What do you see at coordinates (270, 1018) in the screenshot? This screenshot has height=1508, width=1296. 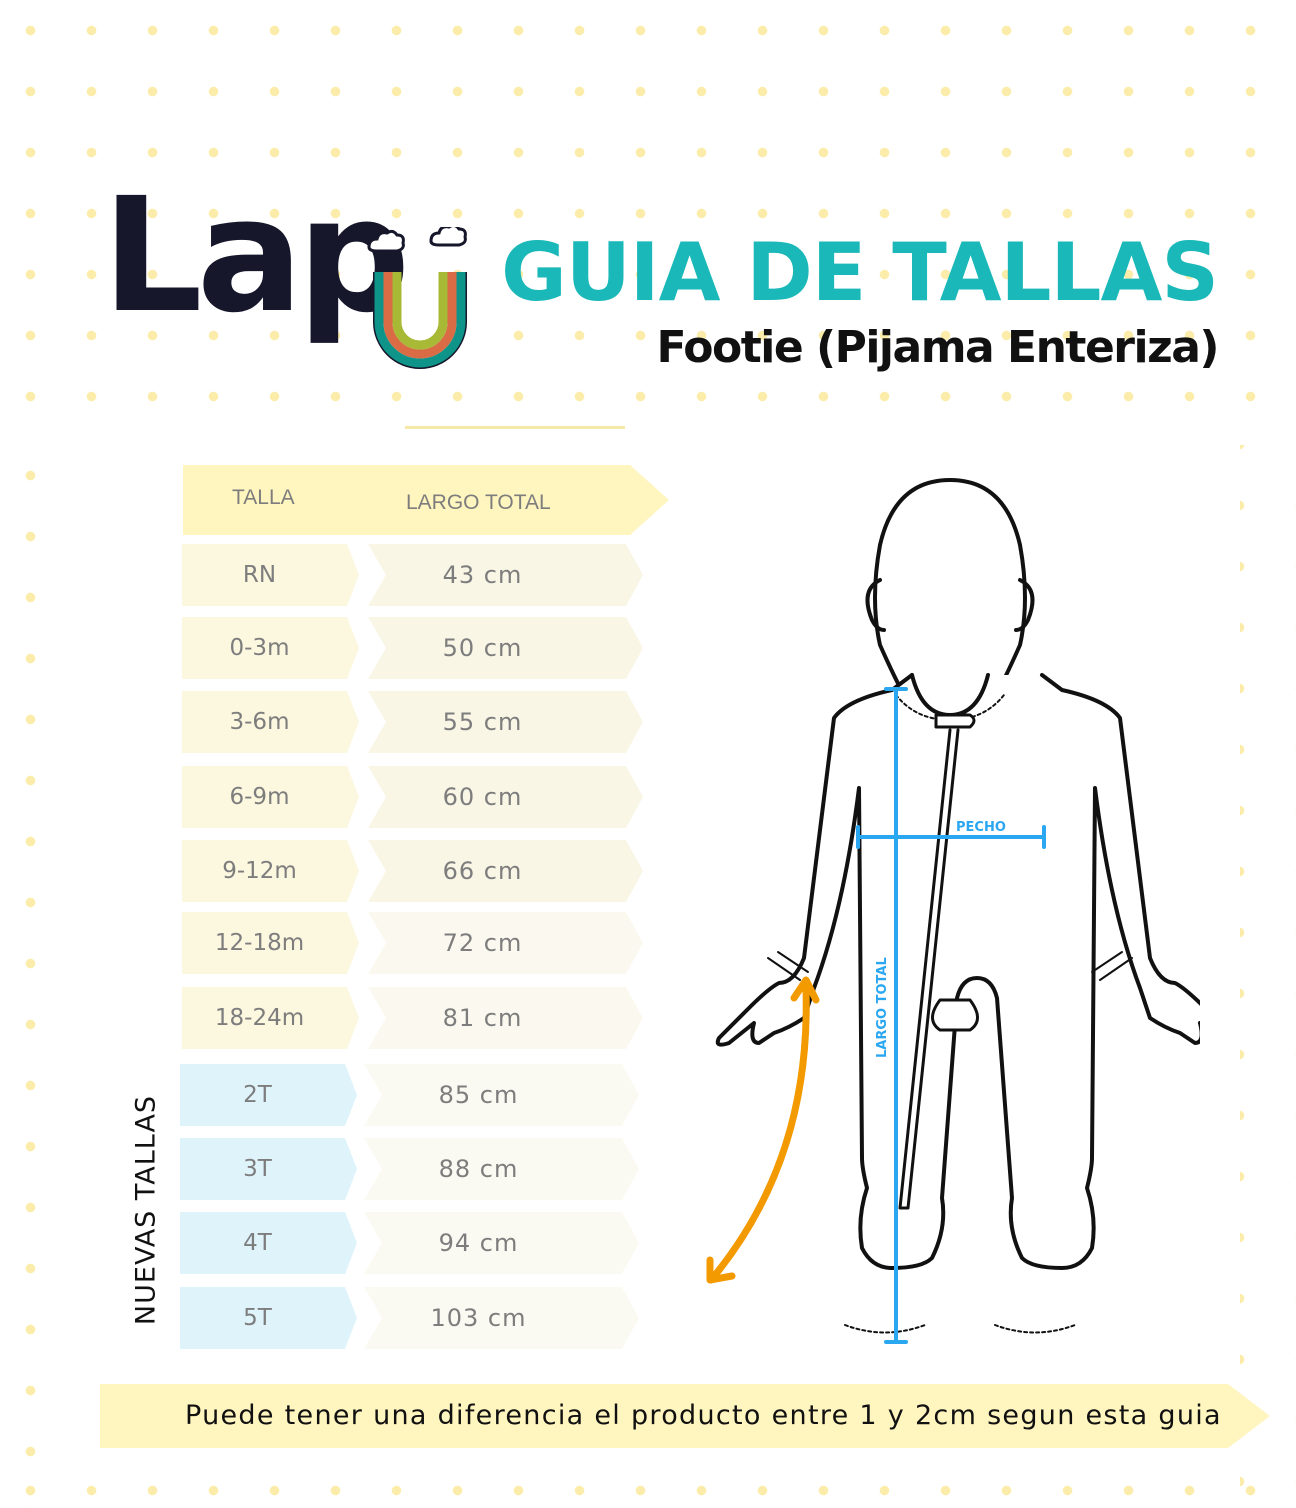 I see `size-cell: 18-24m` at bounding box center [270, 1018].